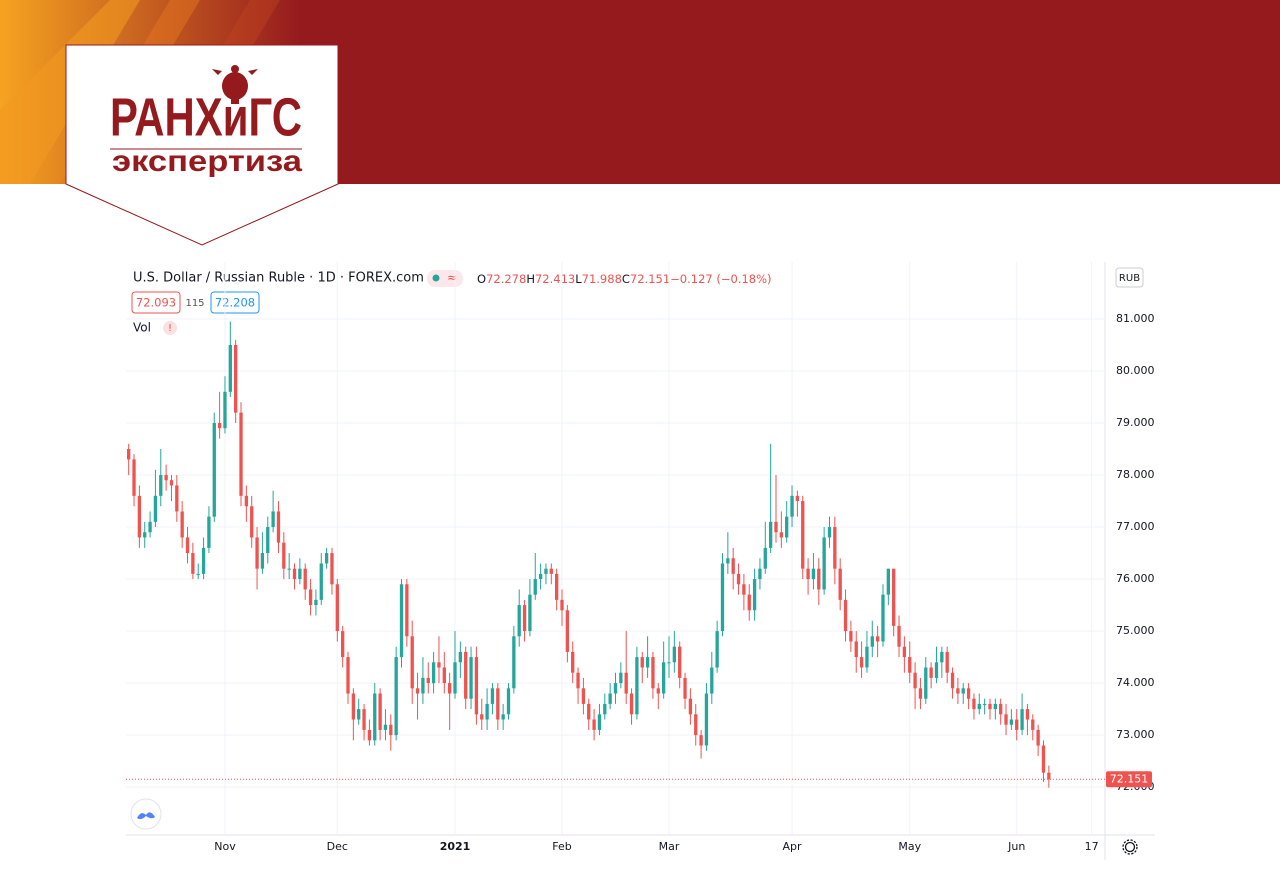  What do you see at coordinates (1135, 734) in the screenshot?
I see `y-tick-label: 73.000` at bounding box center [1135, 734].